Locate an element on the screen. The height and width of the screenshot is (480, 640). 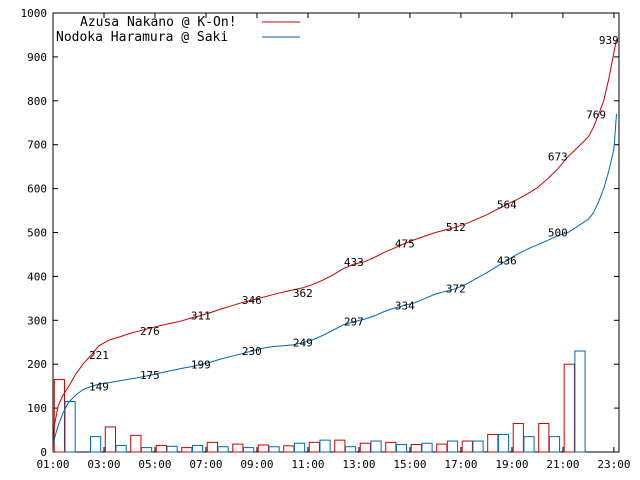
value-label: 297 is located at coordinates (354, 322).